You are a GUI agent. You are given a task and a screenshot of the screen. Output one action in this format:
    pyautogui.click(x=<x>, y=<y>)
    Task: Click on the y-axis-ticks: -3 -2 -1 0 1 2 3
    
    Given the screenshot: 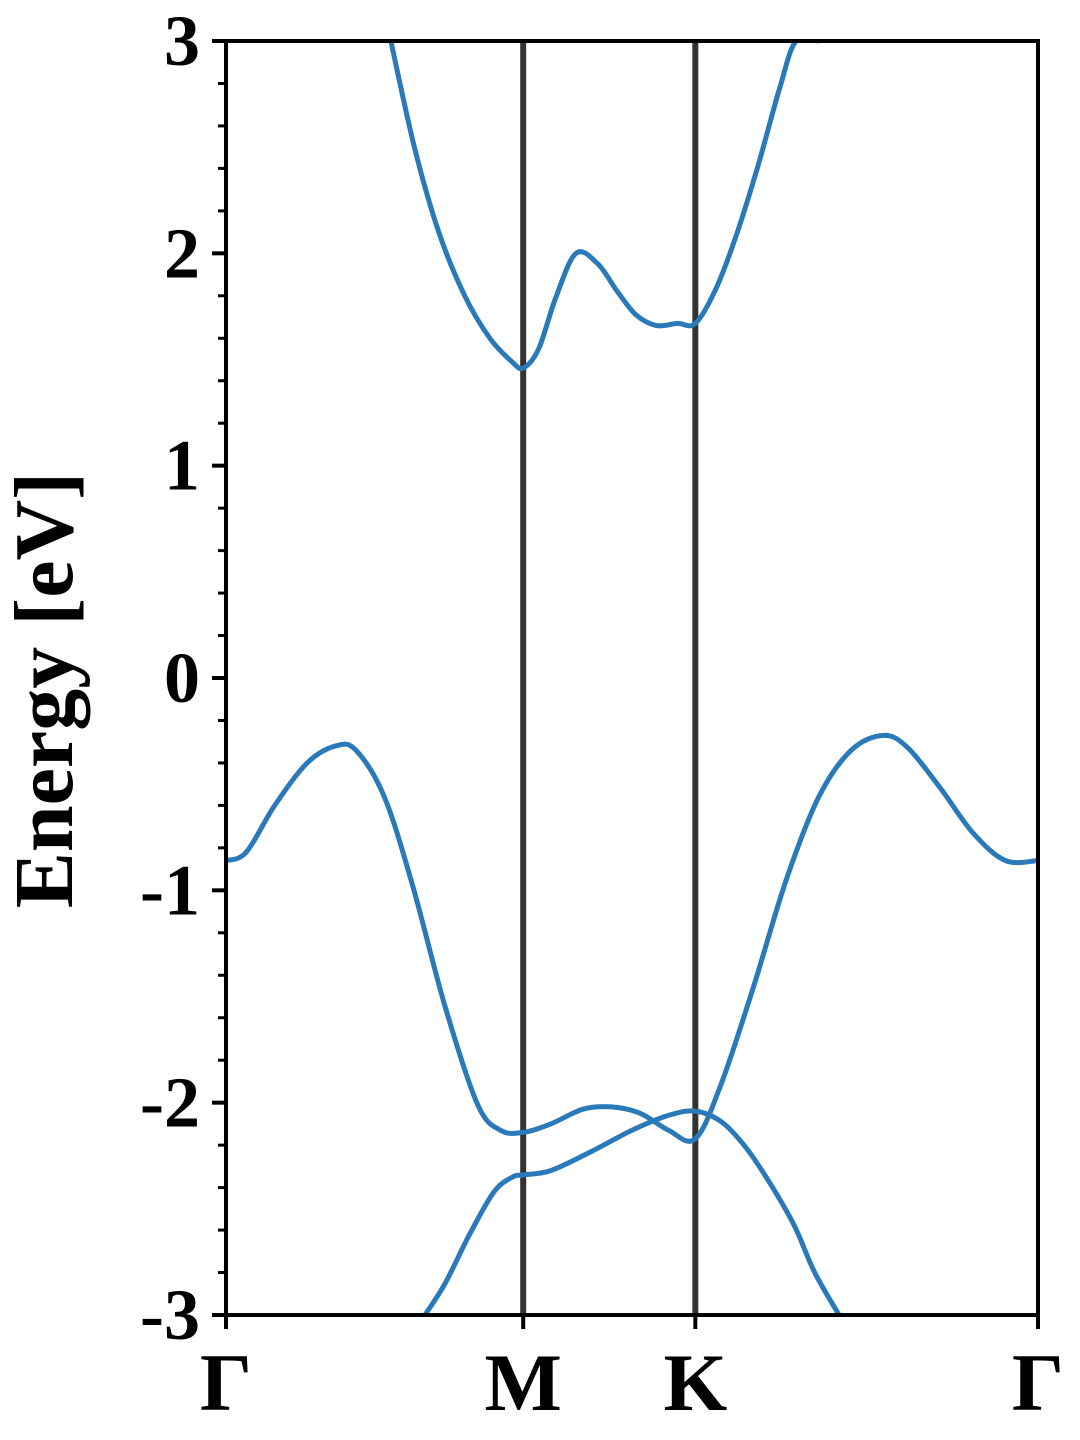 What is the action you would take?
    pyautogui.click(x=183, y=678)
    